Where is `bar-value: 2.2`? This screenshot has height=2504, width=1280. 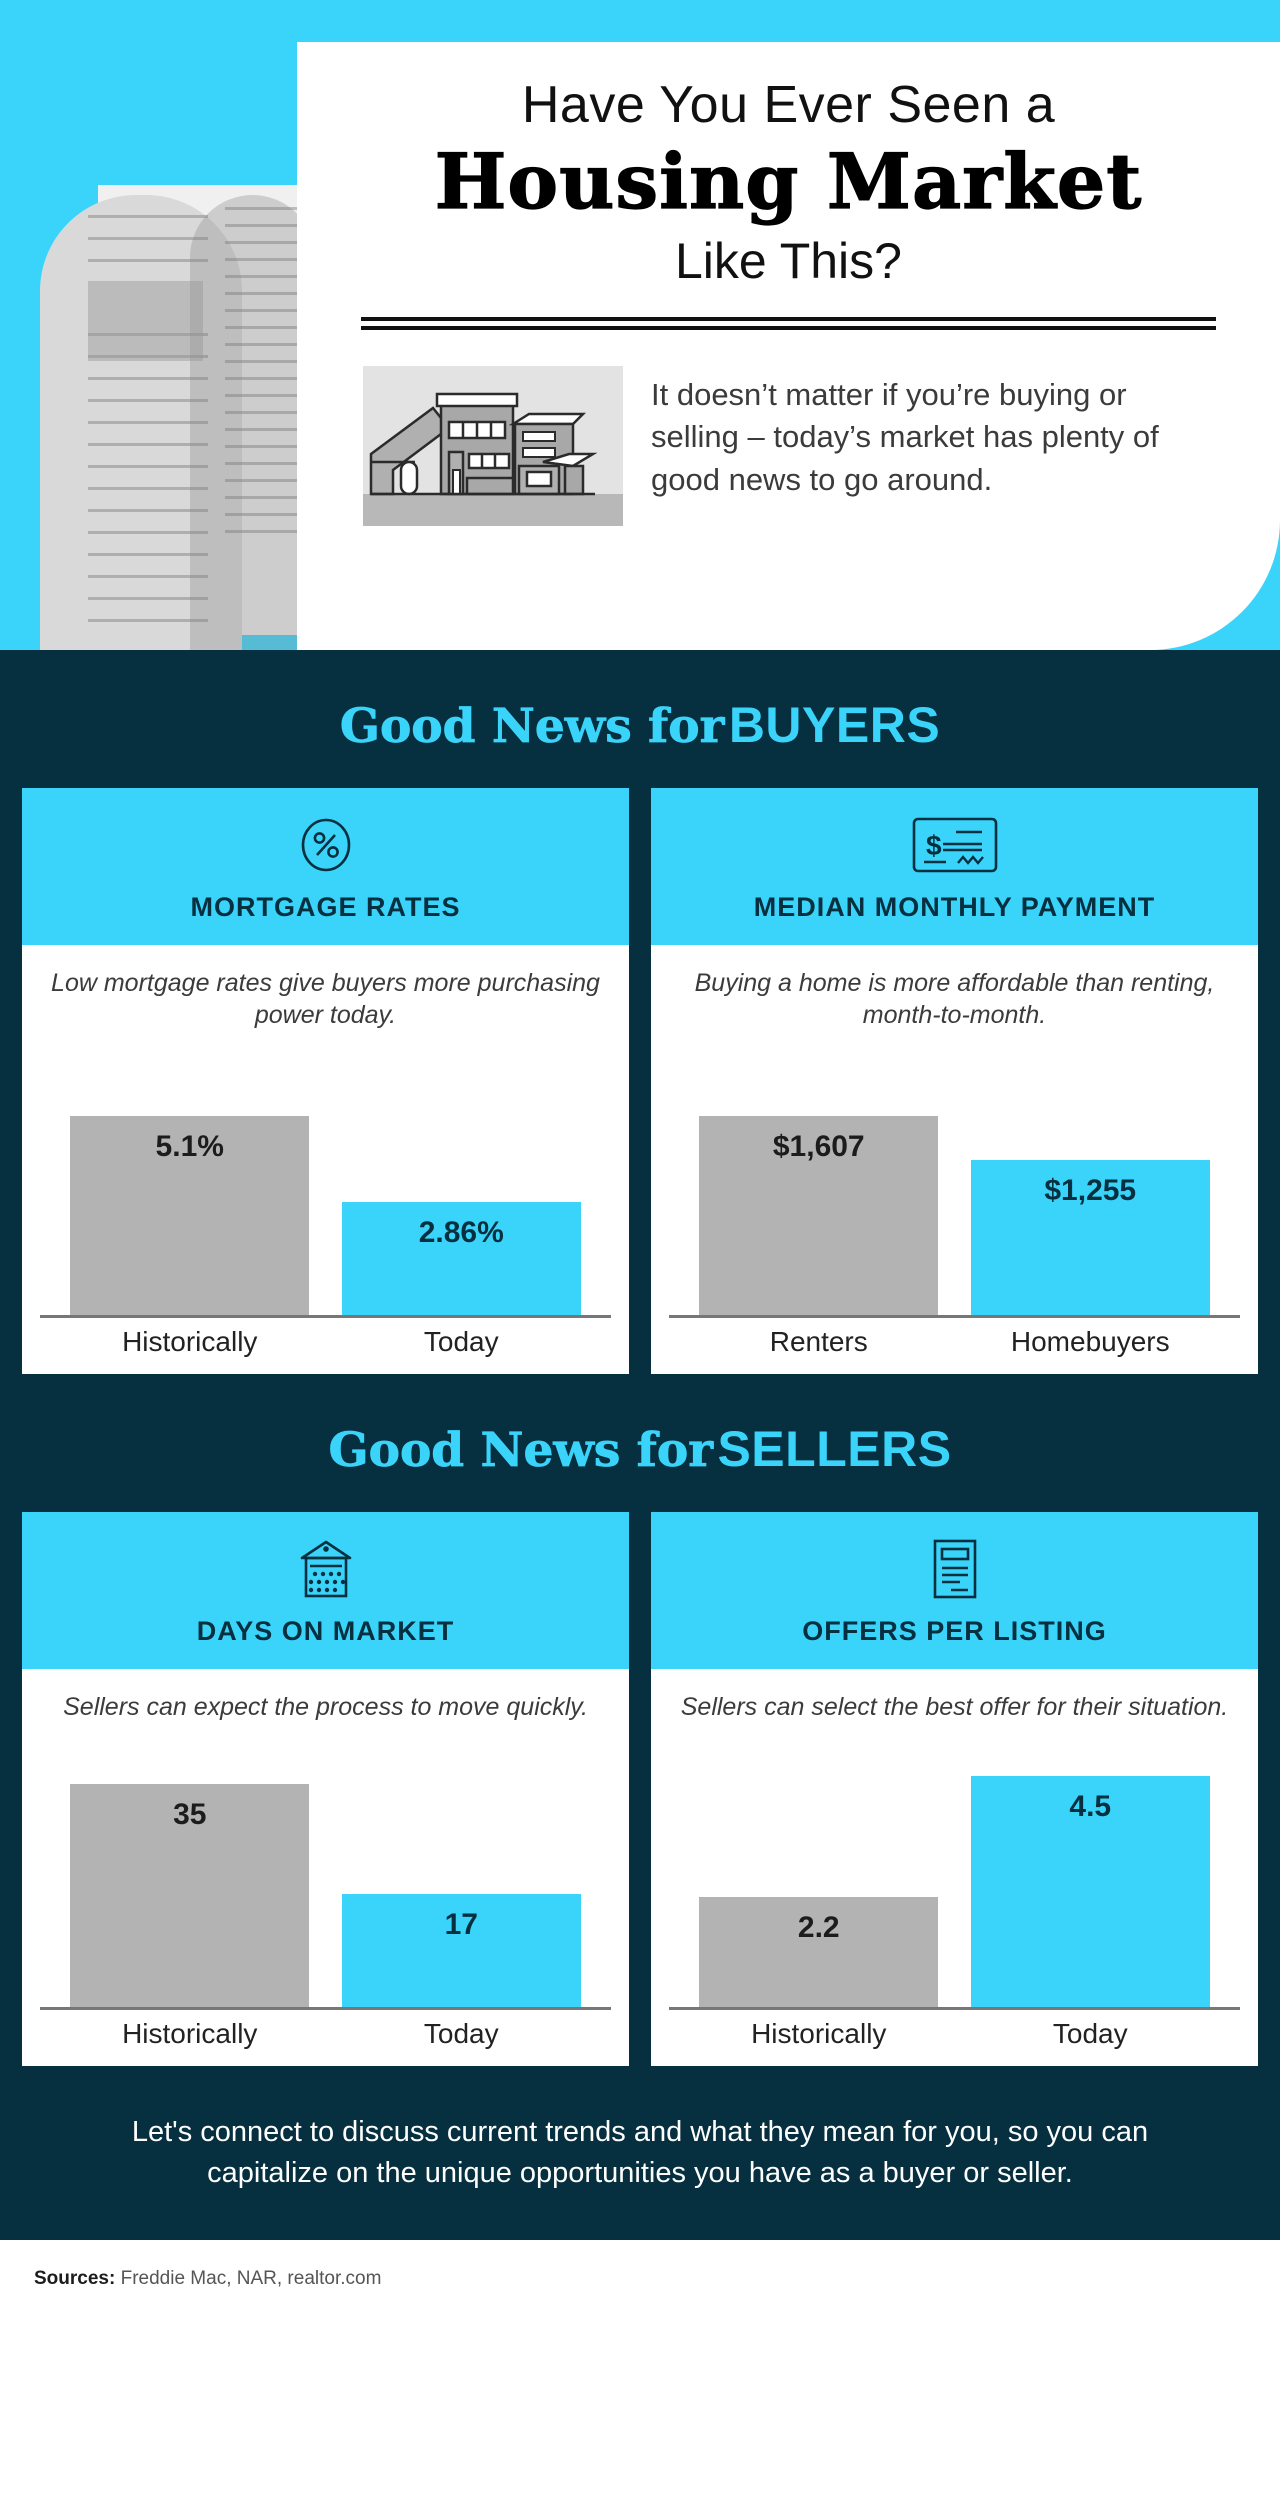
bar-value: 2.2 is located at coordinates (818, 1927).